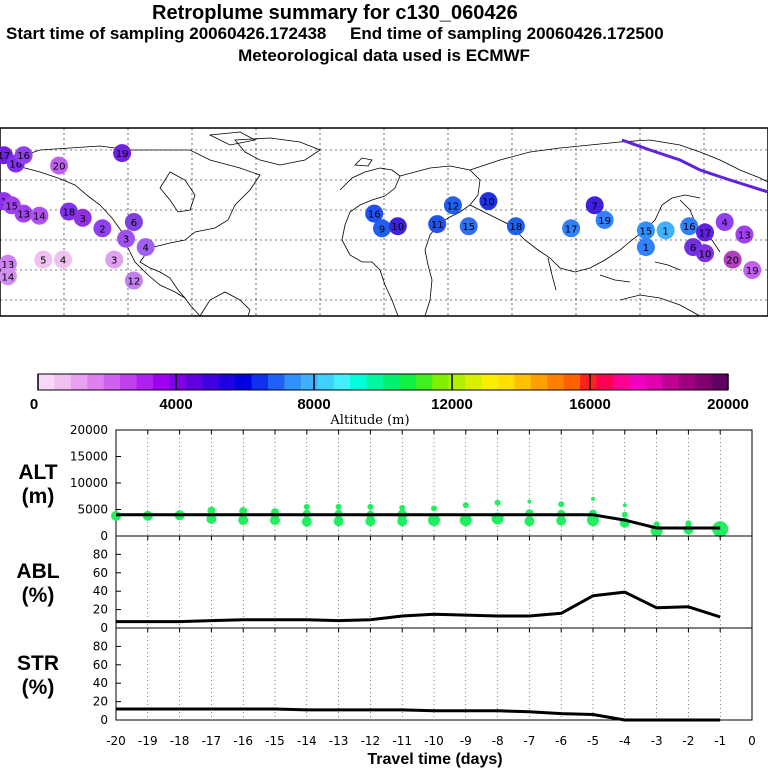 This screenshot has width=768, height=768. I want to click on y-tick-label: 80, so click(100, 554).